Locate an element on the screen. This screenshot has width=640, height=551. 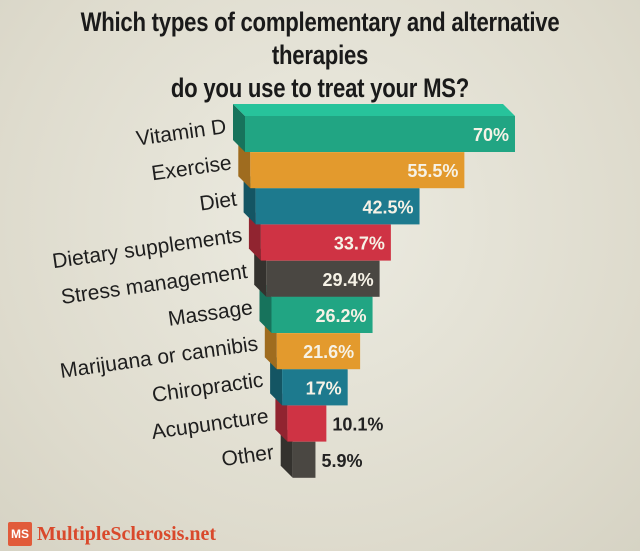
category-label: Other is located at coordinates (247, 456).